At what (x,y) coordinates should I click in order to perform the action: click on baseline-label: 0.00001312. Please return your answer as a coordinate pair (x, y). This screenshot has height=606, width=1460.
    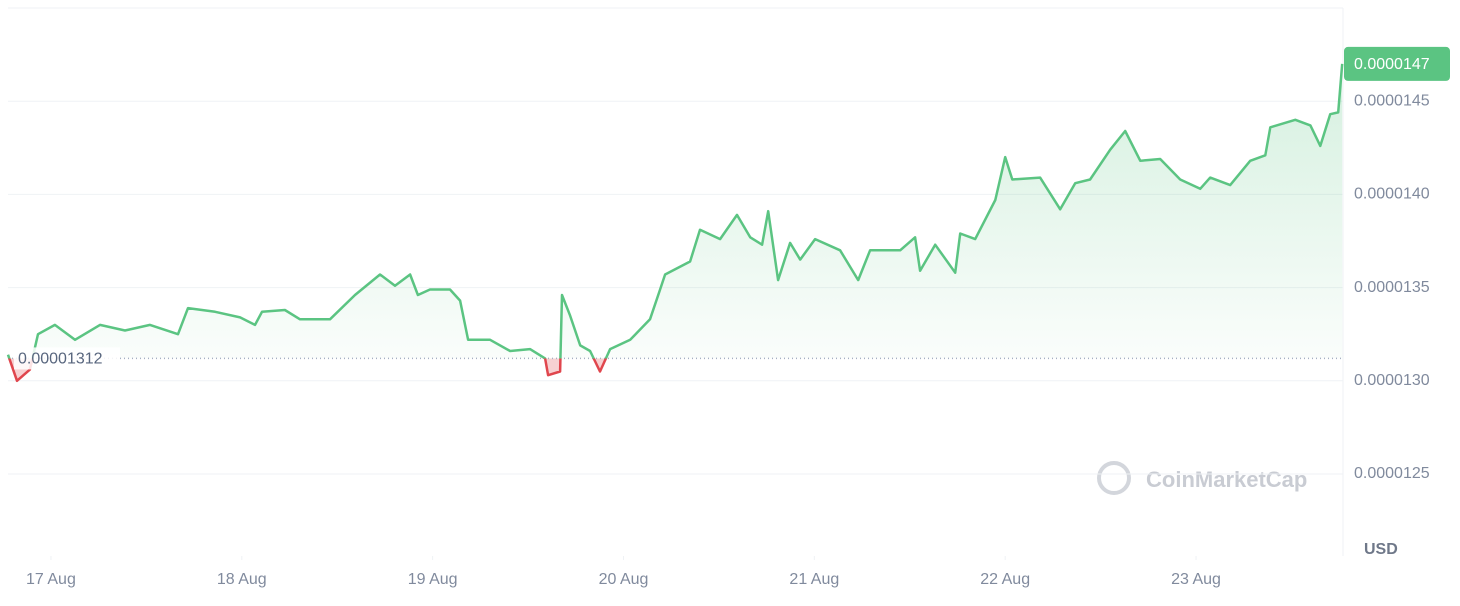
    Looking at the image, I should click on (60, 359).